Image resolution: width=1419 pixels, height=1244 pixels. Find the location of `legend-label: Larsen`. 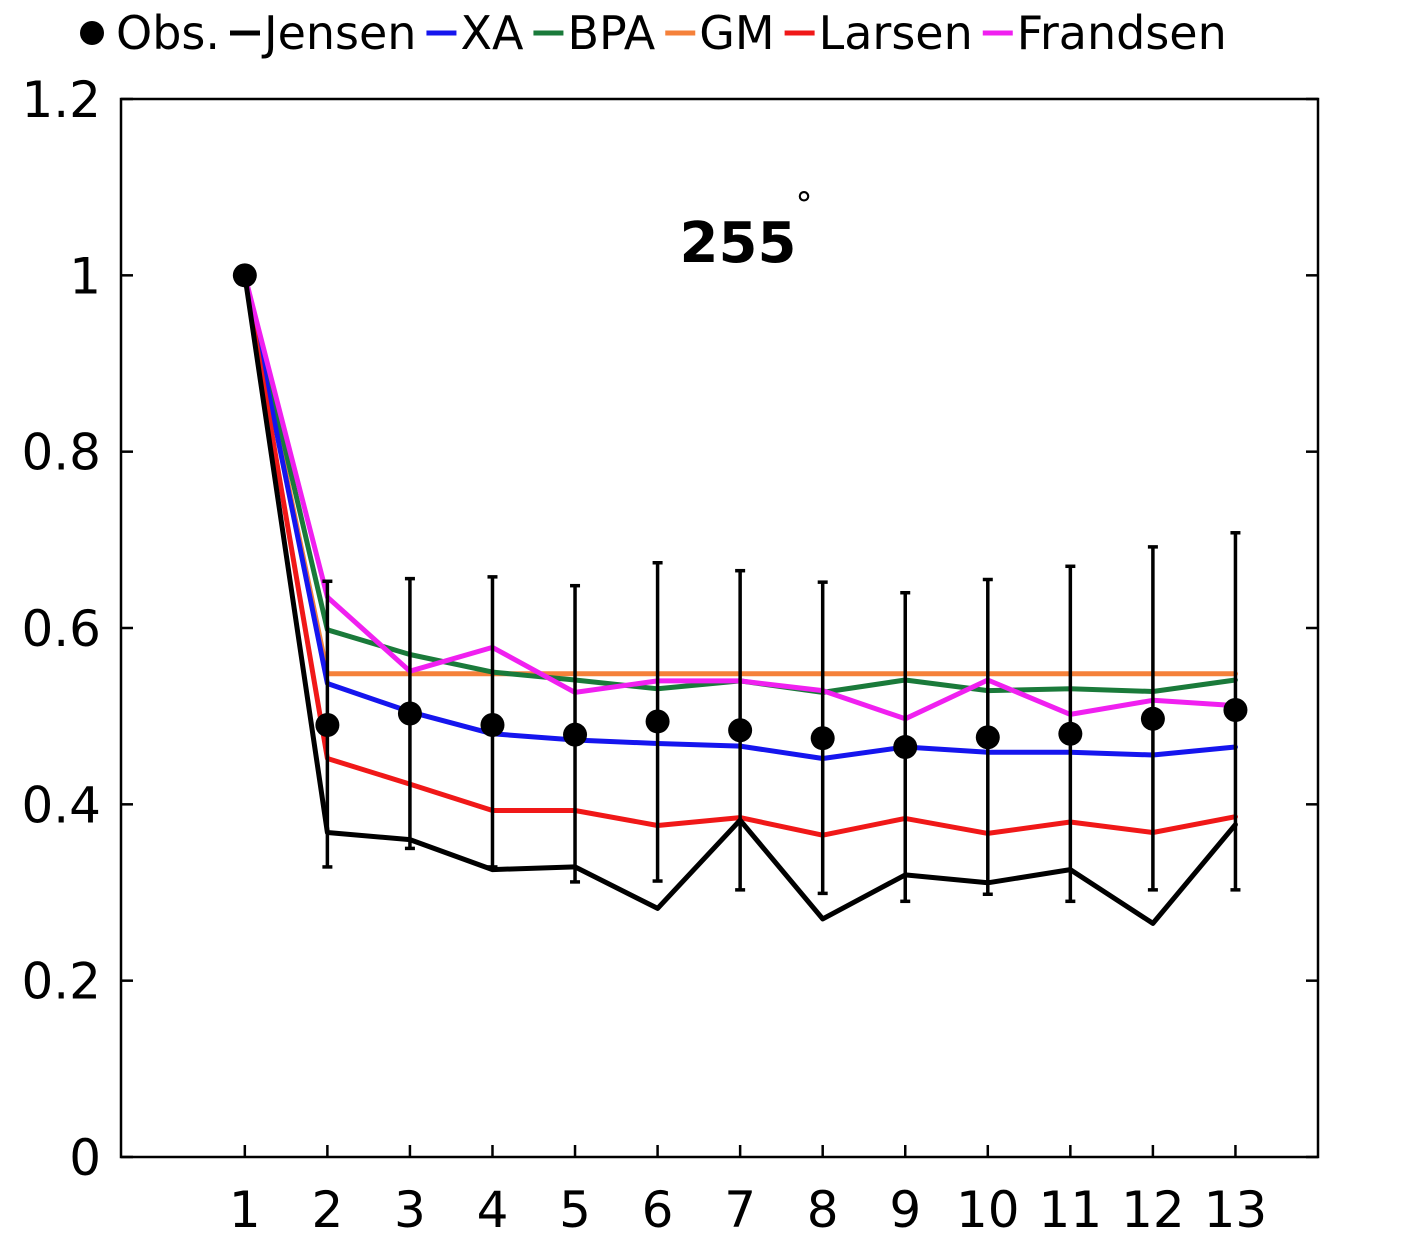

legend-label: Larsen is located at coordinates (896, 33).